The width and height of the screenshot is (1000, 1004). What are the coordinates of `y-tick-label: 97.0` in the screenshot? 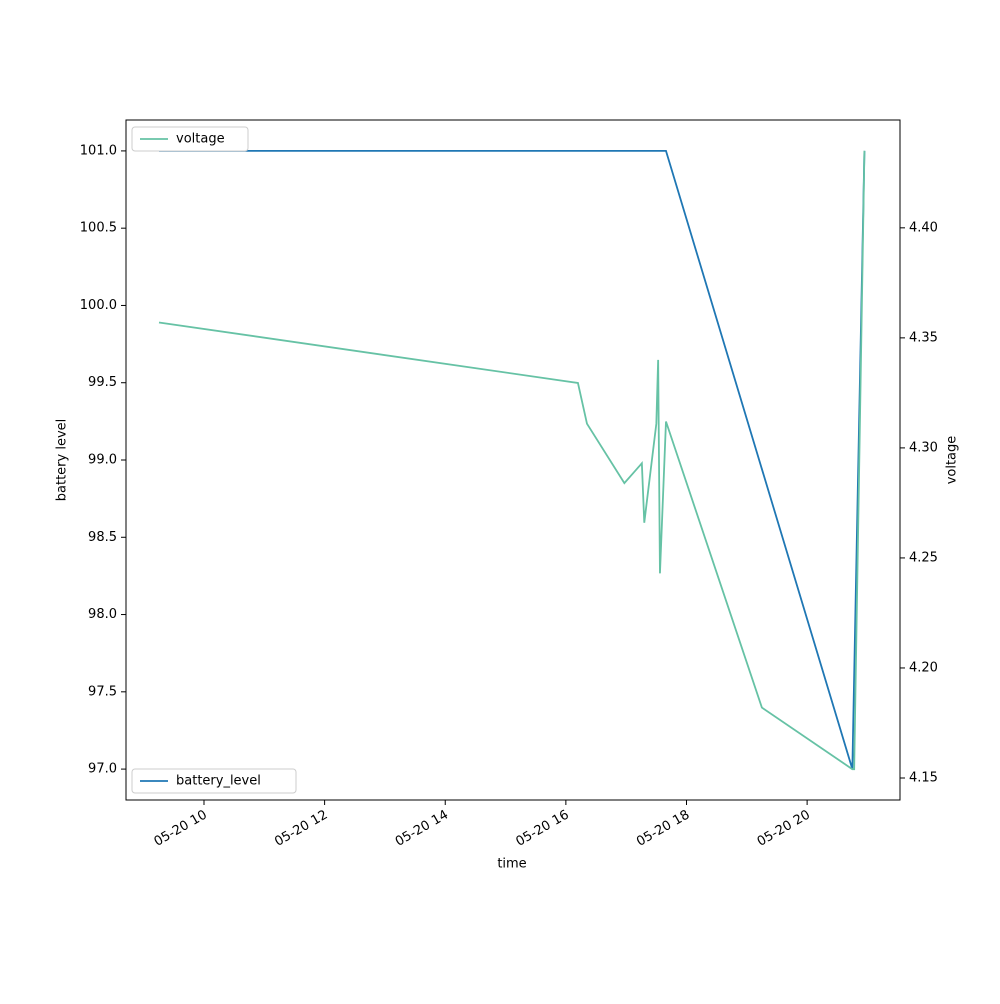 It's located at (102, 769).